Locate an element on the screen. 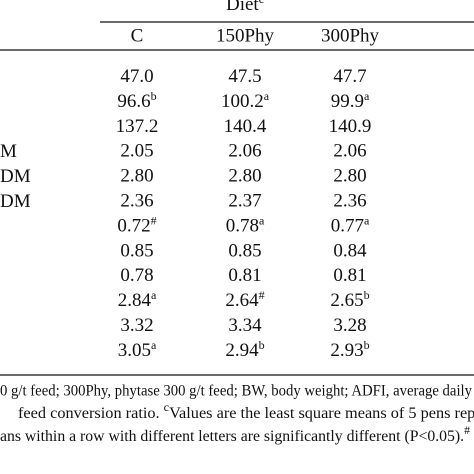  cell-value: 0.72 is located at coordinates (133, 226).